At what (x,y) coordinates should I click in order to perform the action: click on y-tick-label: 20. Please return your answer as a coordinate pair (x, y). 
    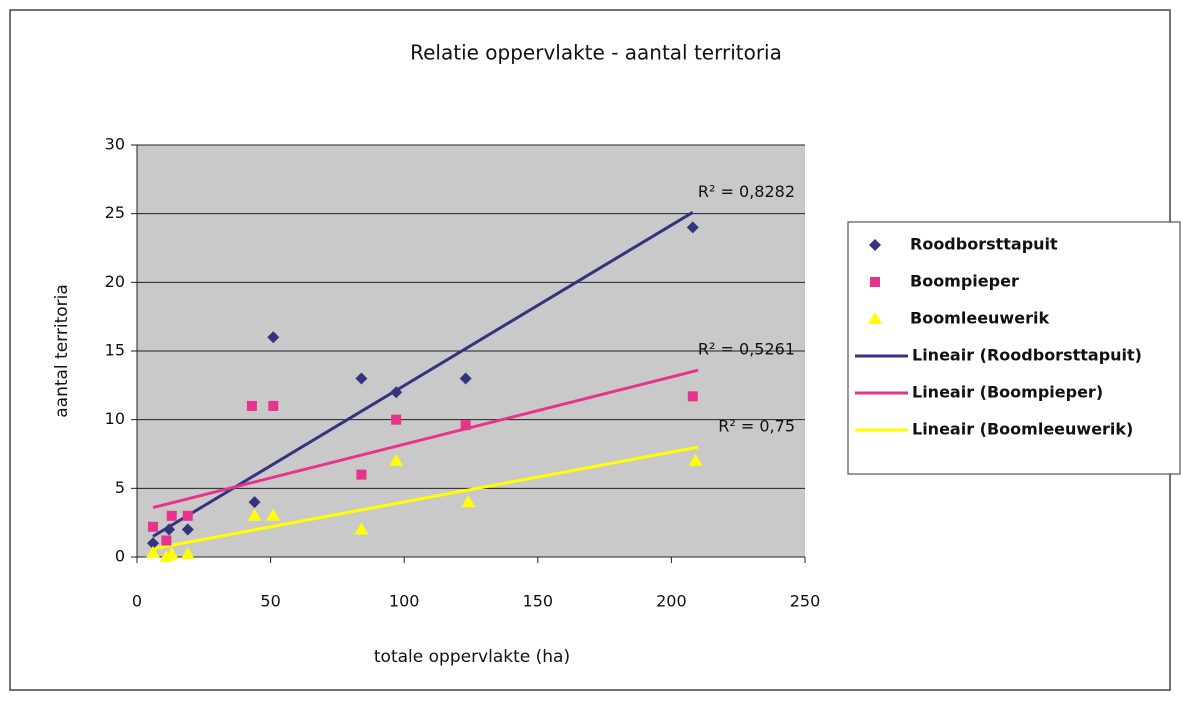
    Looking at the image, I should click on (115, 281).